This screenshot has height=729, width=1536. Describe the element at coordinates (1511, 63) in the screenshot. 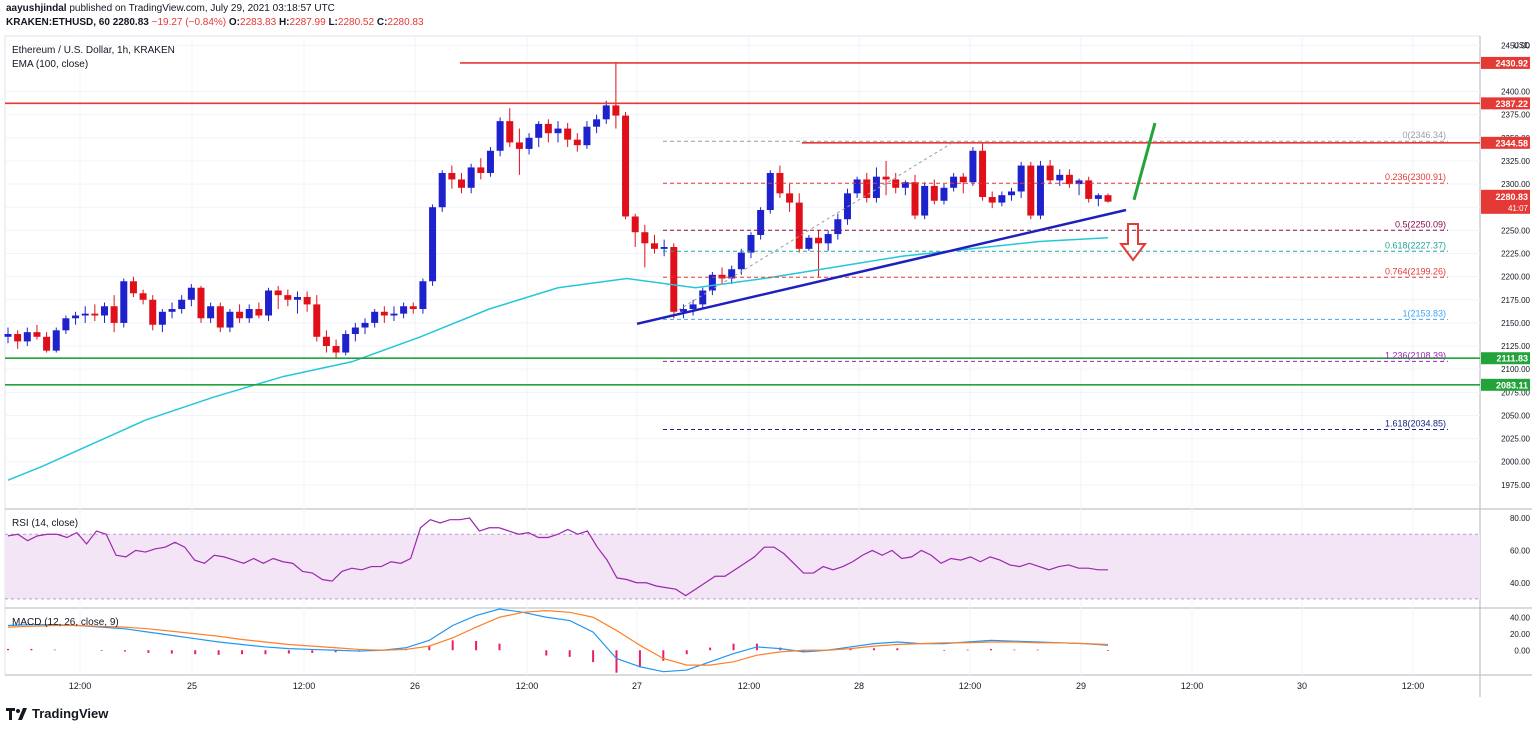

I see `level-tag-label: 2430.92` at that location.